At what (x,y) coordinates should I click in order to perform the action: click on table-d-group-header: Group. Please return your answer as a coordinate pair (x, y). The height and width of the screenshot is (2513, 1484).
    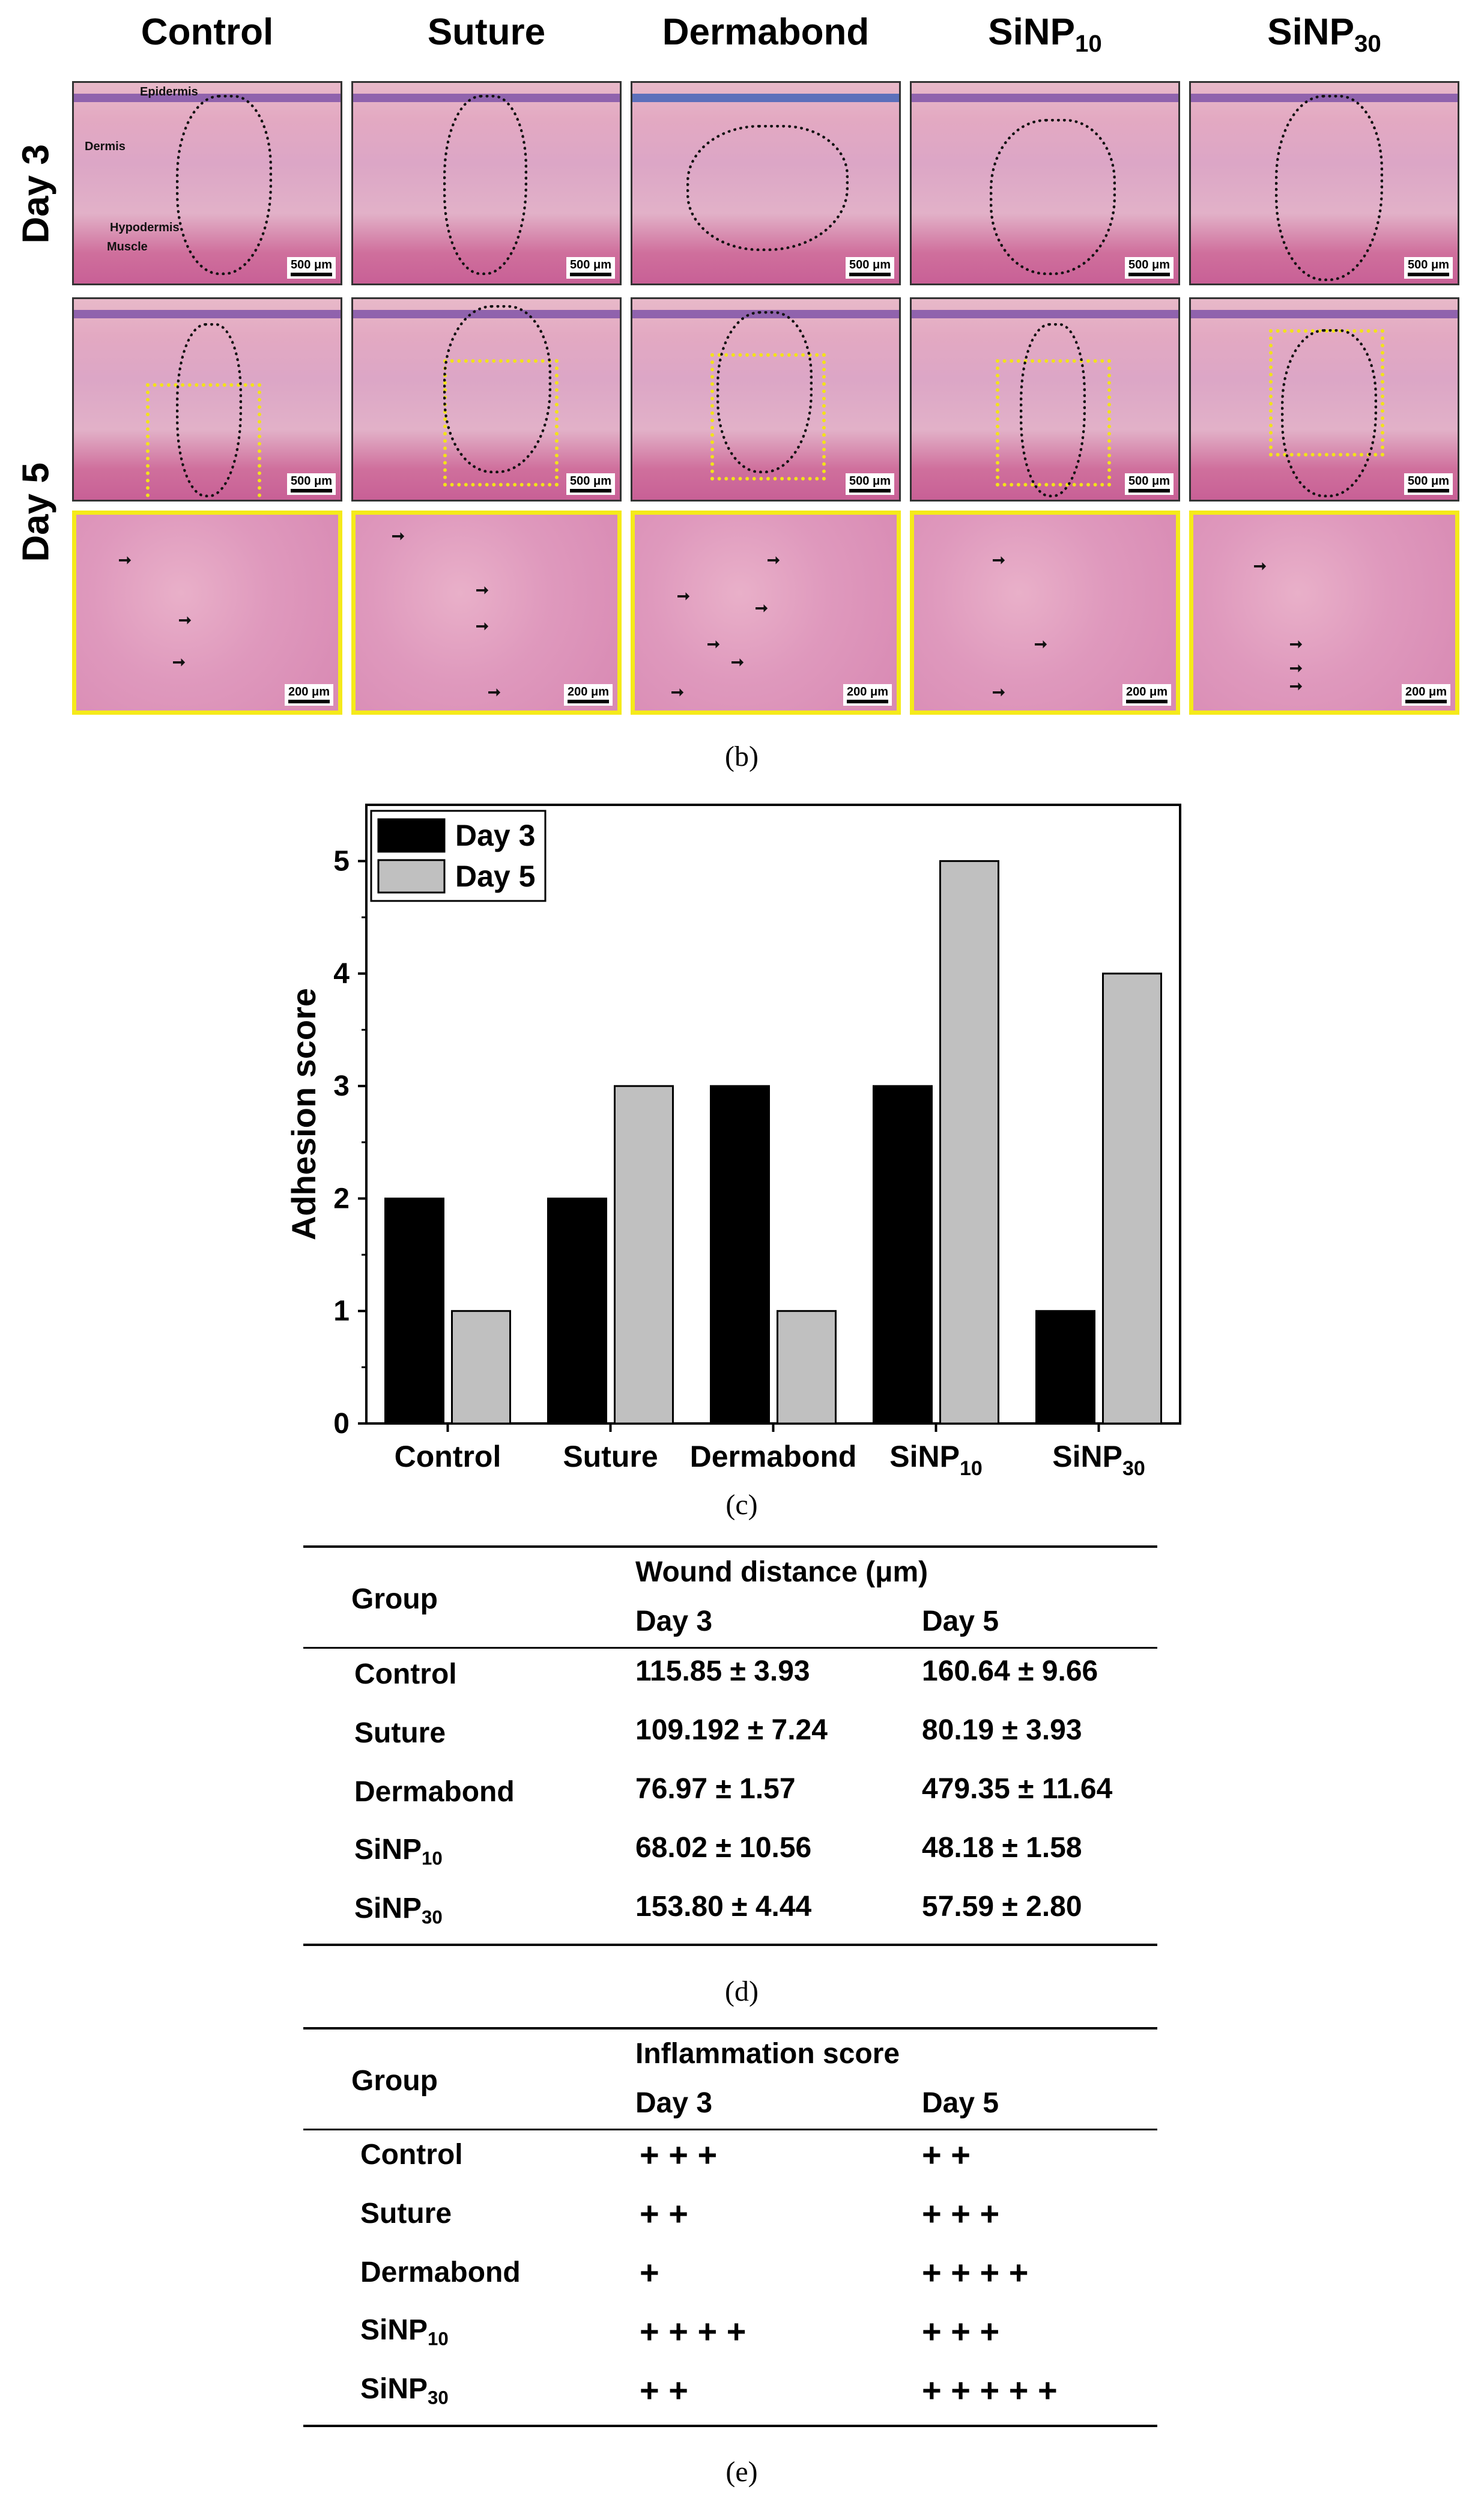
    Looking at the image, I should click on (394, 1599).